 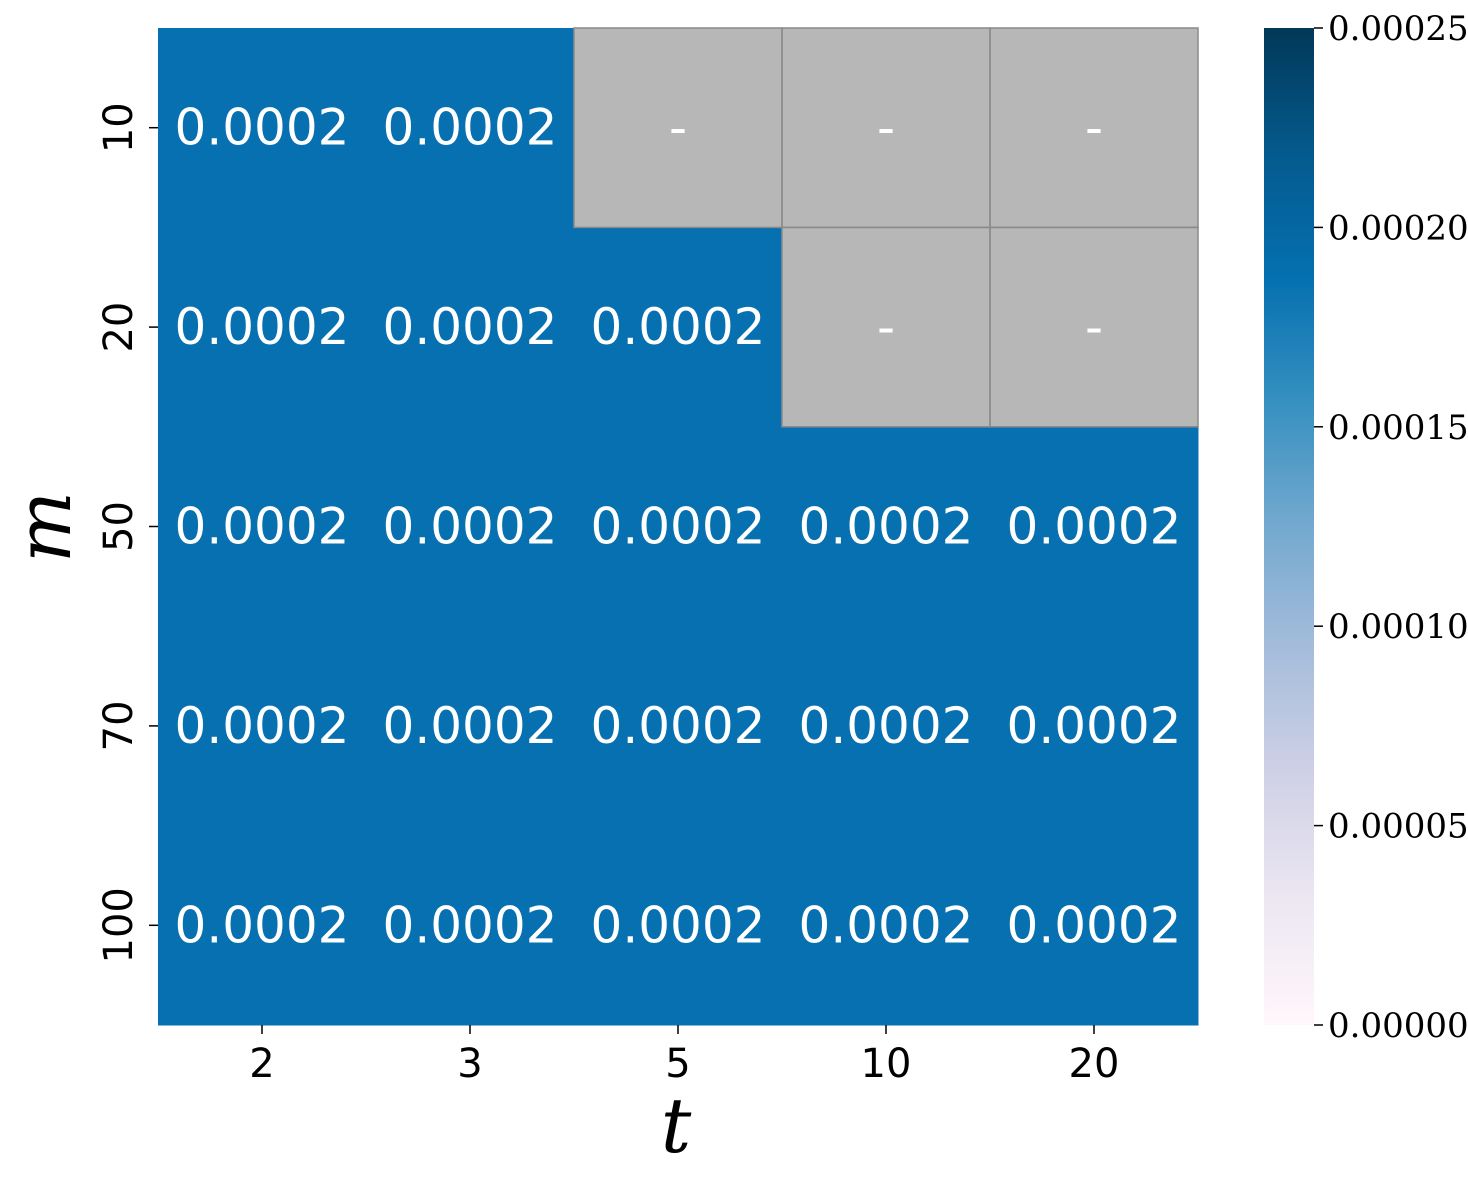 I want to click on y-tick-label: 50, so click(x=119, y=526).